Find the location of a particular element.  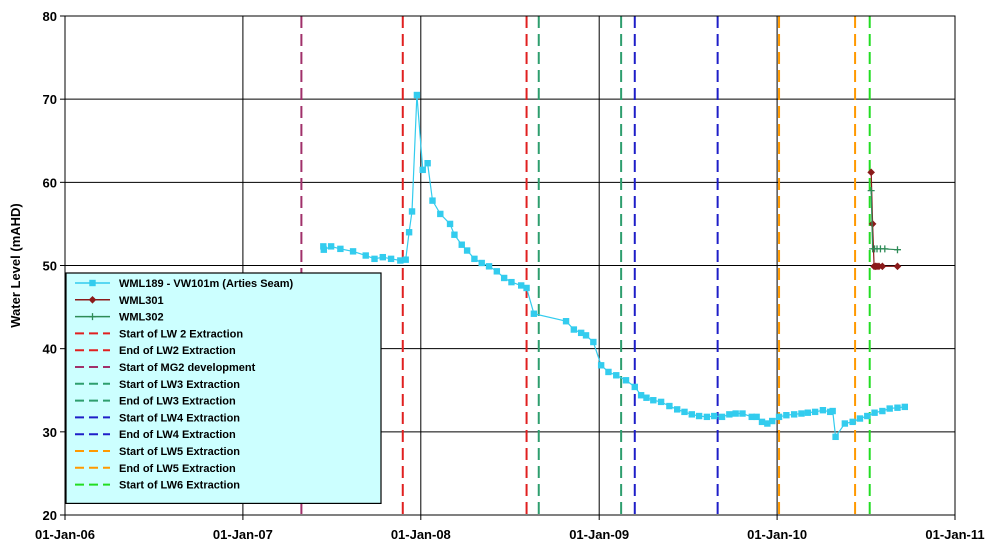

legend-label: WML302 is located at coordinates (141, 318).